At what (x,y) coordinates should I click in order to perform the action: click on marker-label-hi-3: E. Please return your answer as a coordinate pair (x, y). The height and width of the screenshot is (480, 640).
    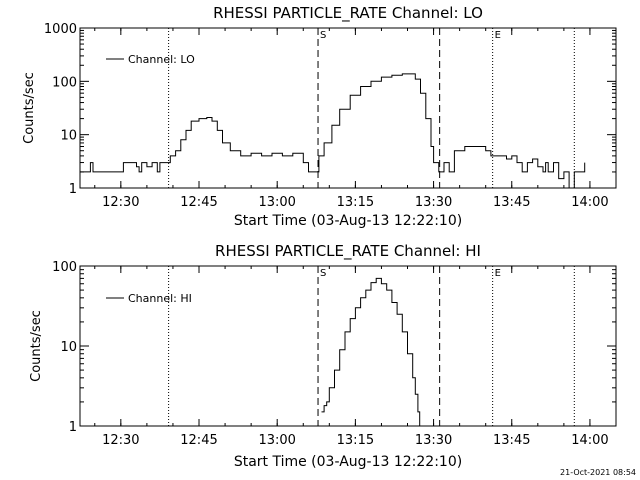
    Looking at the image, I should click on (498, 273).